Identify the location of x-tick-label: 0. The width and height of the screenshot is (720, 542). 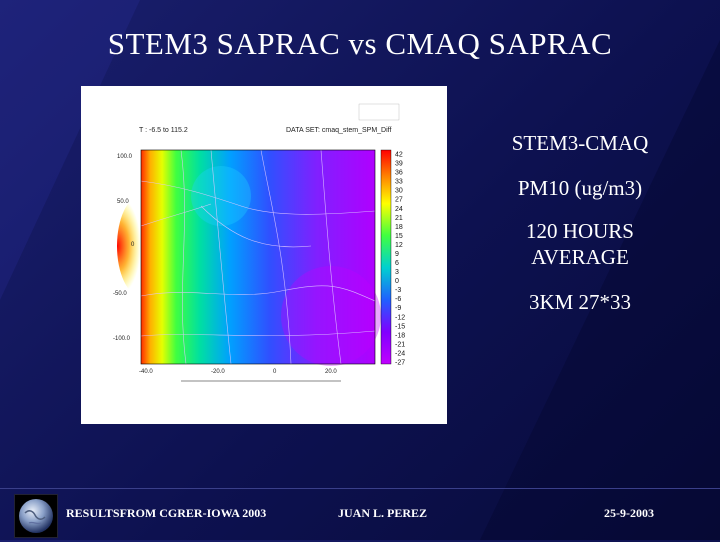
(275, 372).